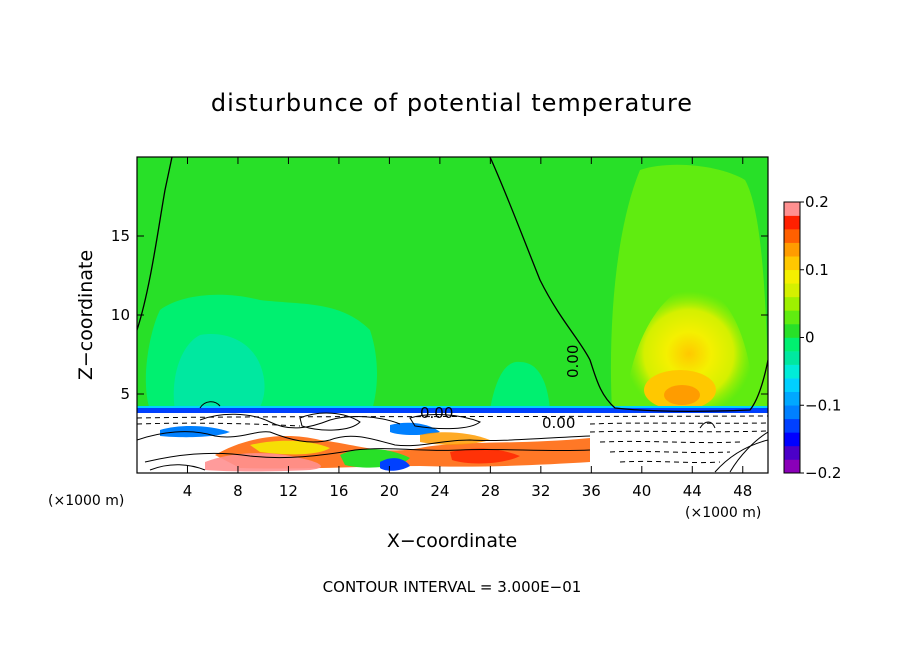  I want to click on x-unit-label-left: (×1000 m), so click(86, 501).